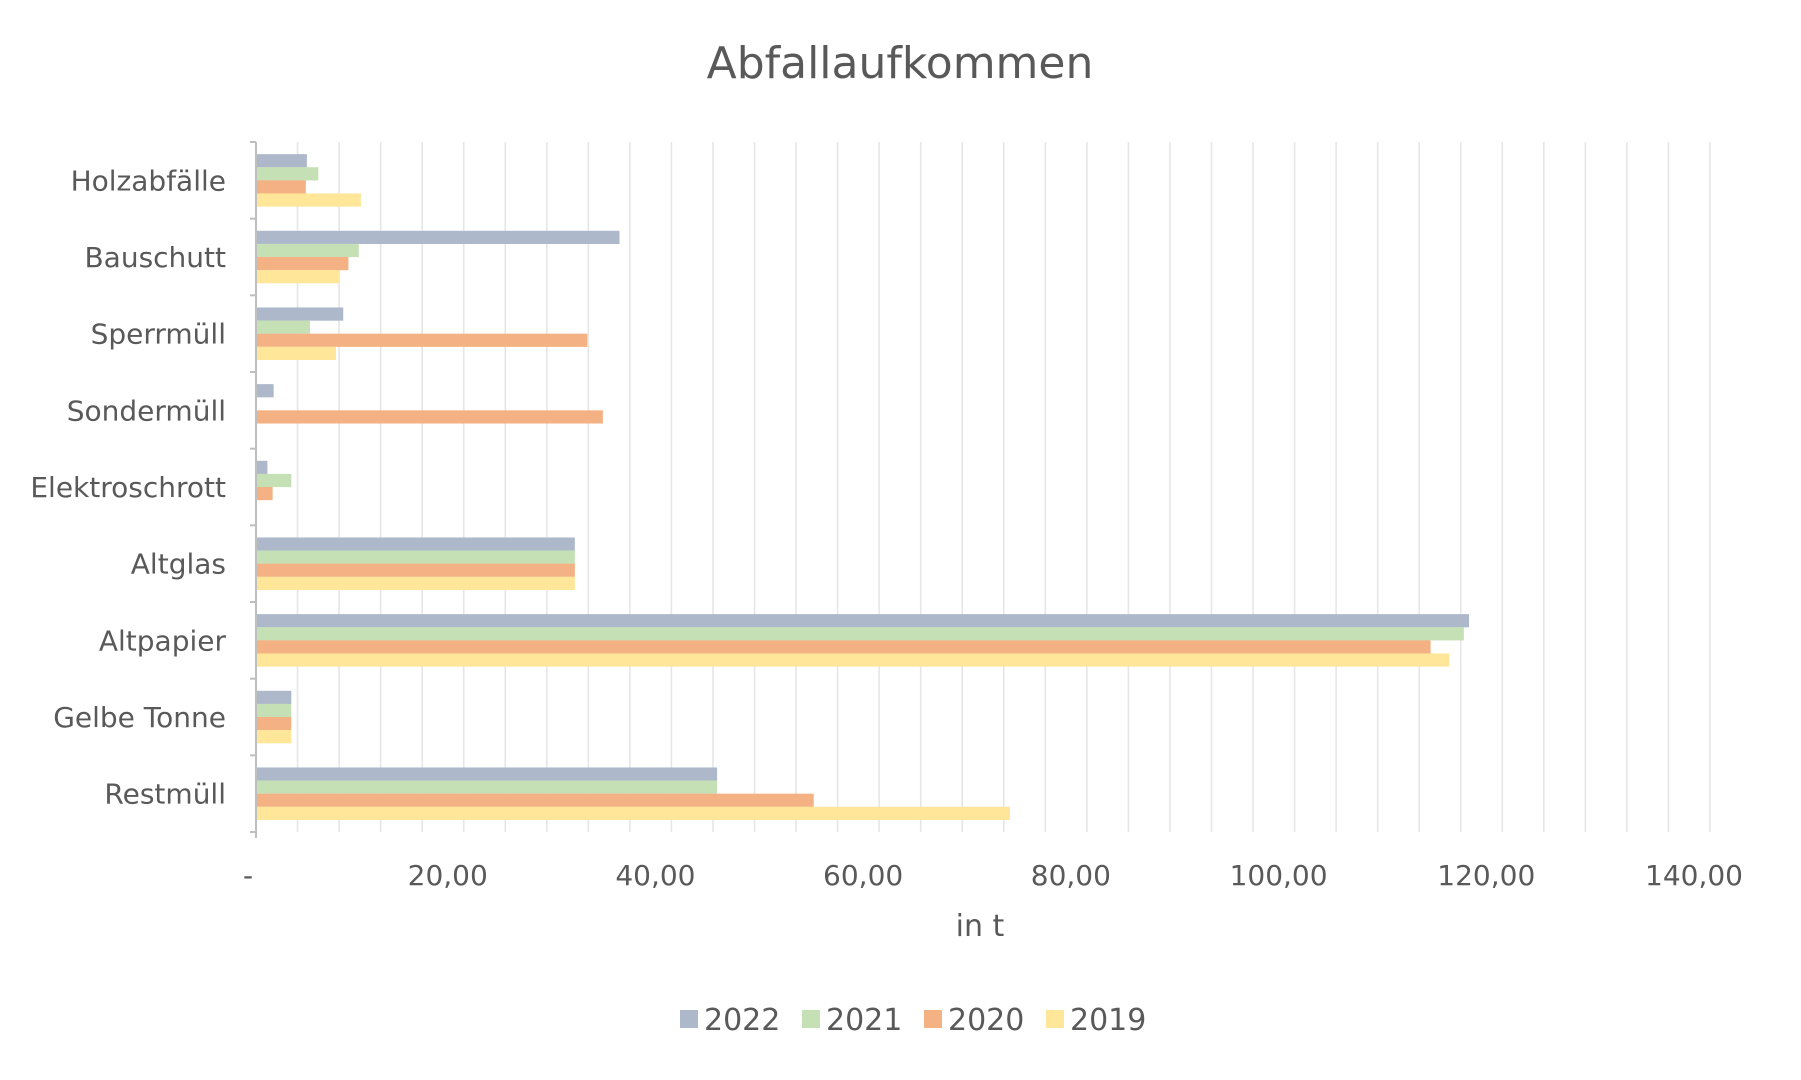 The image size is (1801, 1080). I want to click on category-label: Sondermüll, so click(146, 410).